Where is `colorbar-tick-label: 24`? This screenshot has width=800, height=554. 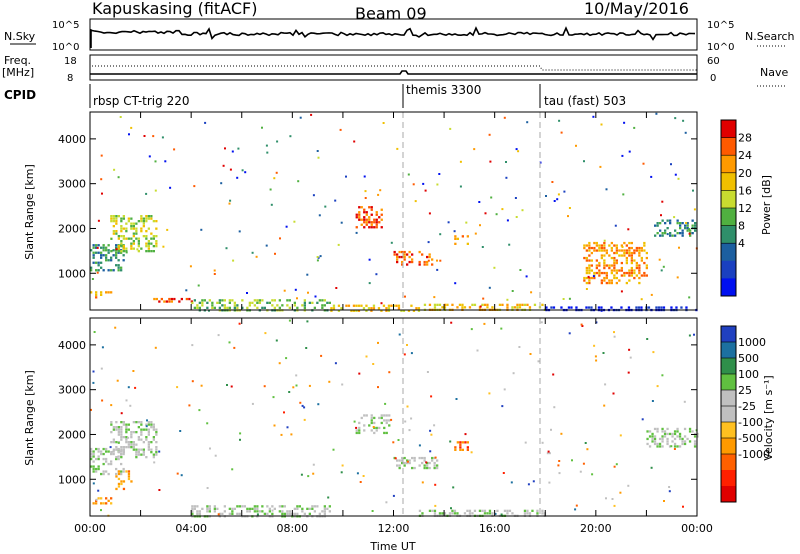 colorbar-tick-label: 24 is located at coordinates (745, 155).